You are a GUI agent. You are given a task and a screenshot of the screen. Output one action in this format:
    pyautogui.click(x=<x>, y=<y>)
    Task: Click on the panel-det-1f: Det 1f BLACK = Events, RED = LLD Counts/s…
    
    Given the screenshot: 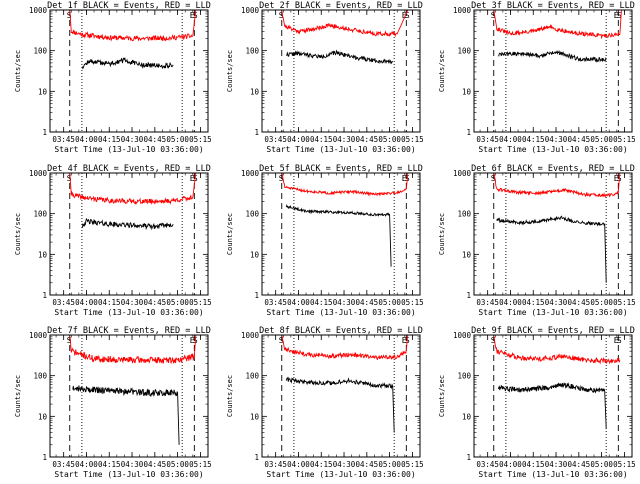 What is the action you would take?
    pyautogui.click(x=113, y=77)
    